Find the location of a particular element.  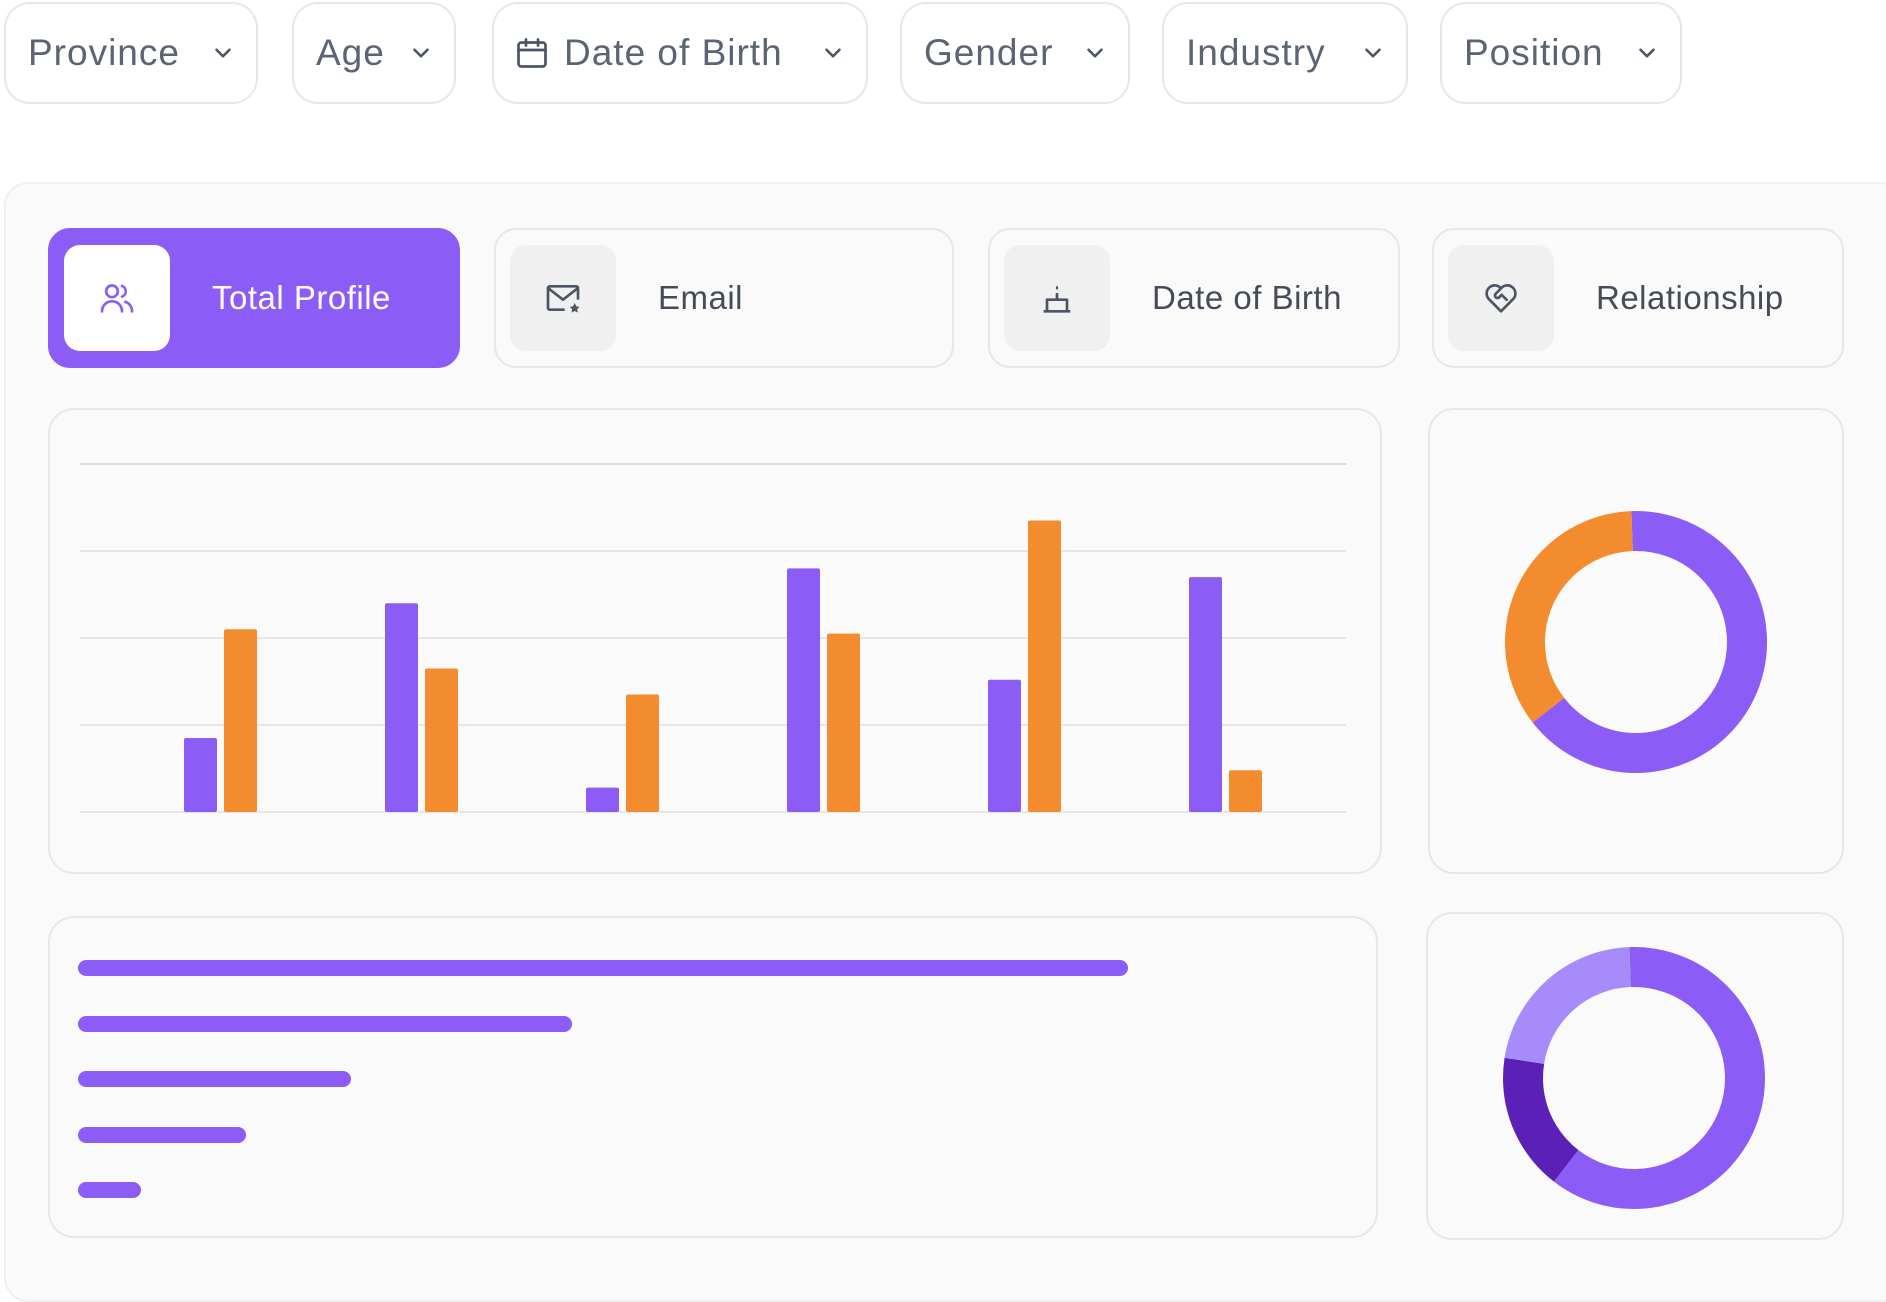

tab-total-profile: Total Profile is located at coordinates (254, 298).